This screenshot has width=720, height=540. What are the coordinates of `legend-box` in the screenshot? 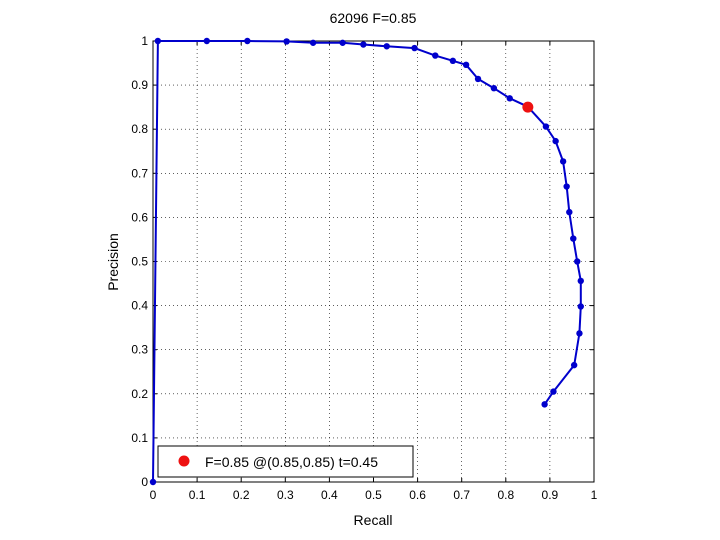 It's located at (285, 461).